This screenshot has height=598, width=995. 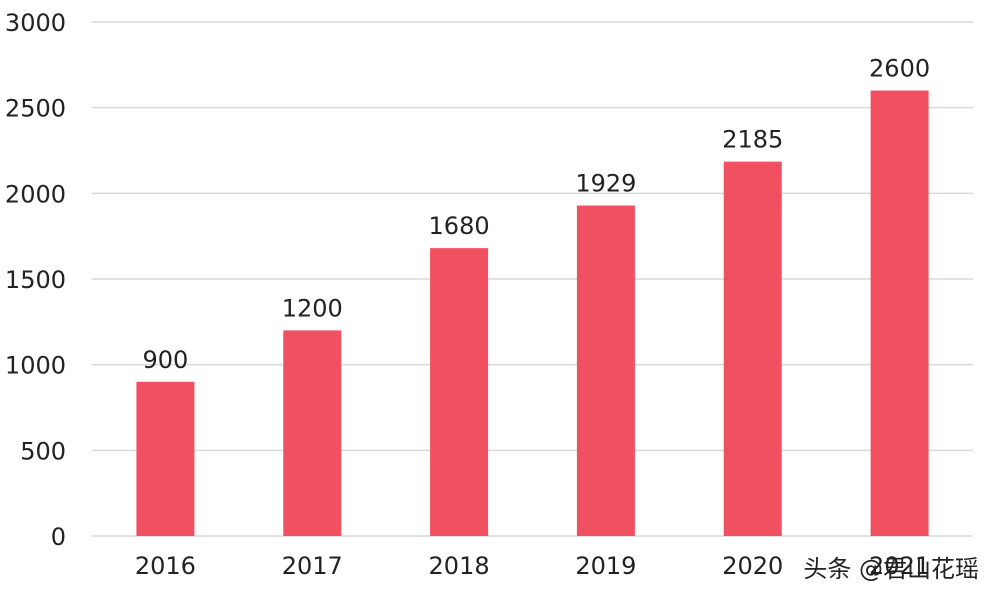 What do you see at coordinates (459, 392) in the screenshot?
I see `bar-2018` at bounding box center [459, 392].